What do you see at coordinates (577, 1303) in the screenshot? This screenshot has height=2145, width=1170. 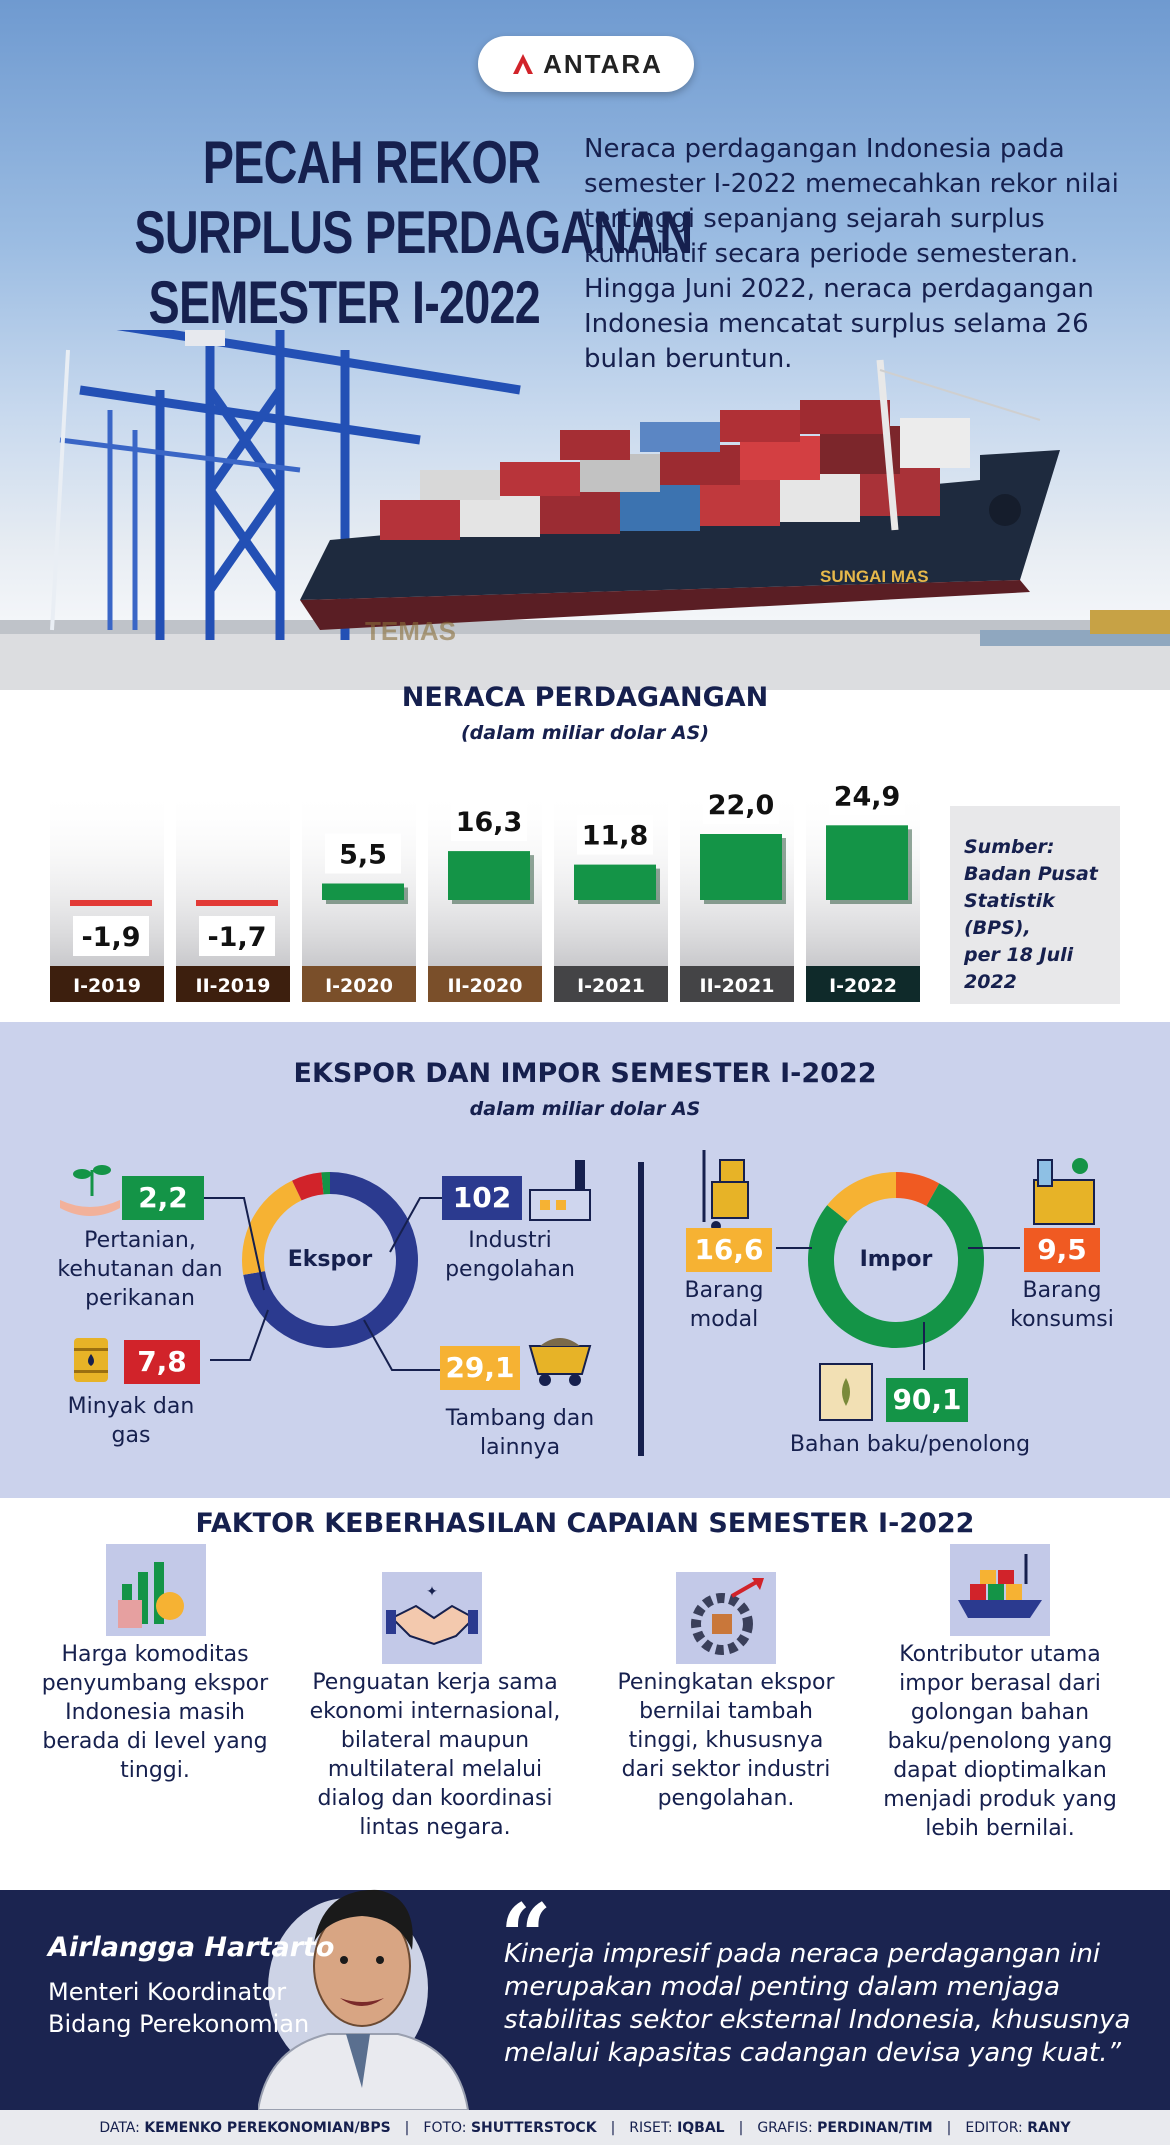 I see `ekspor-impor-donuts: Ekspor Impor` at bounding box center [577, 1303].